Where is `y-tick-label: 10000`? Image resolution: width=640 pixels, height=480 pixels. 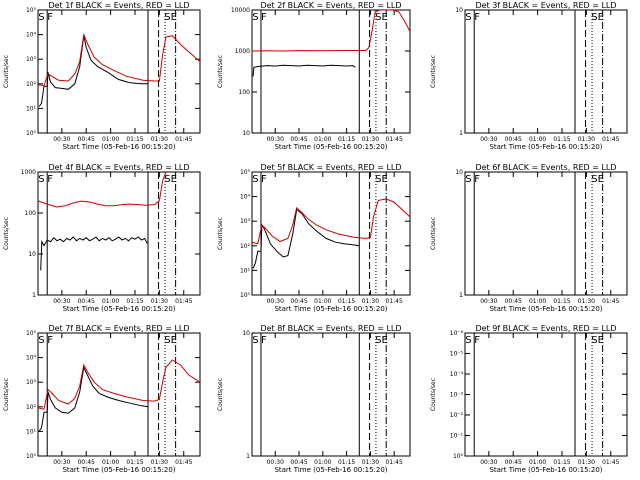 y-tick-label: 10000 is located at coordinates (240, 10).